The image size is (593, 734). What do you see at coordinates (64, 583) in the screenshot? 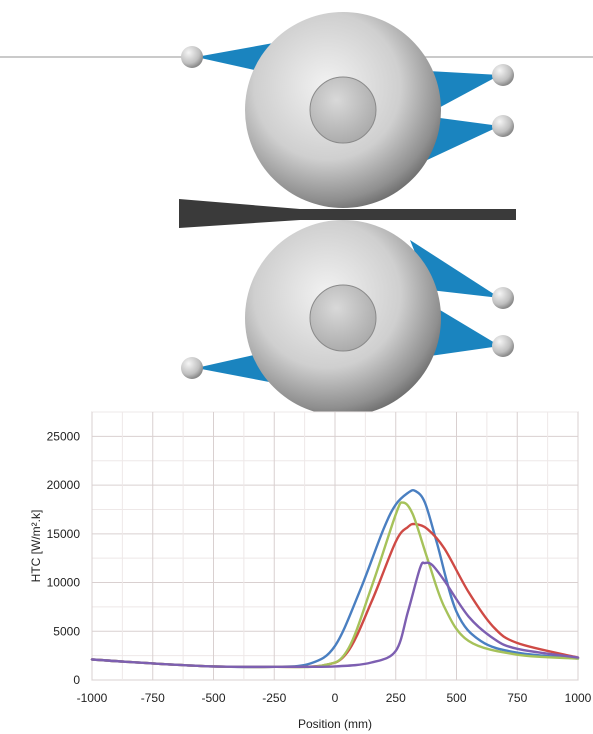
I see `y-tick-label: 10000` at bounding box center [64, 583].